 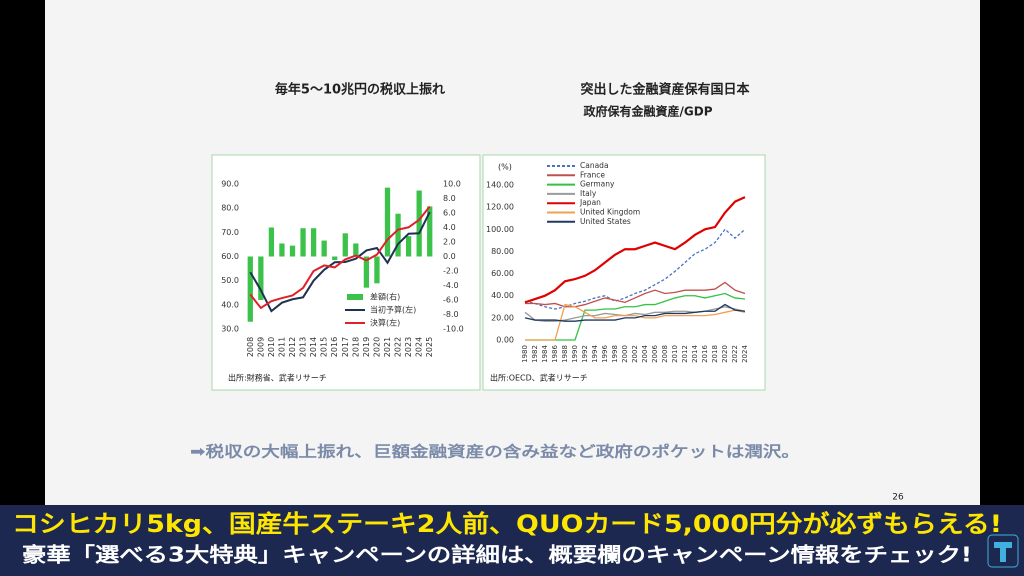 I want to click on y-tick-label: 40.0, so click(x=230, y=304).